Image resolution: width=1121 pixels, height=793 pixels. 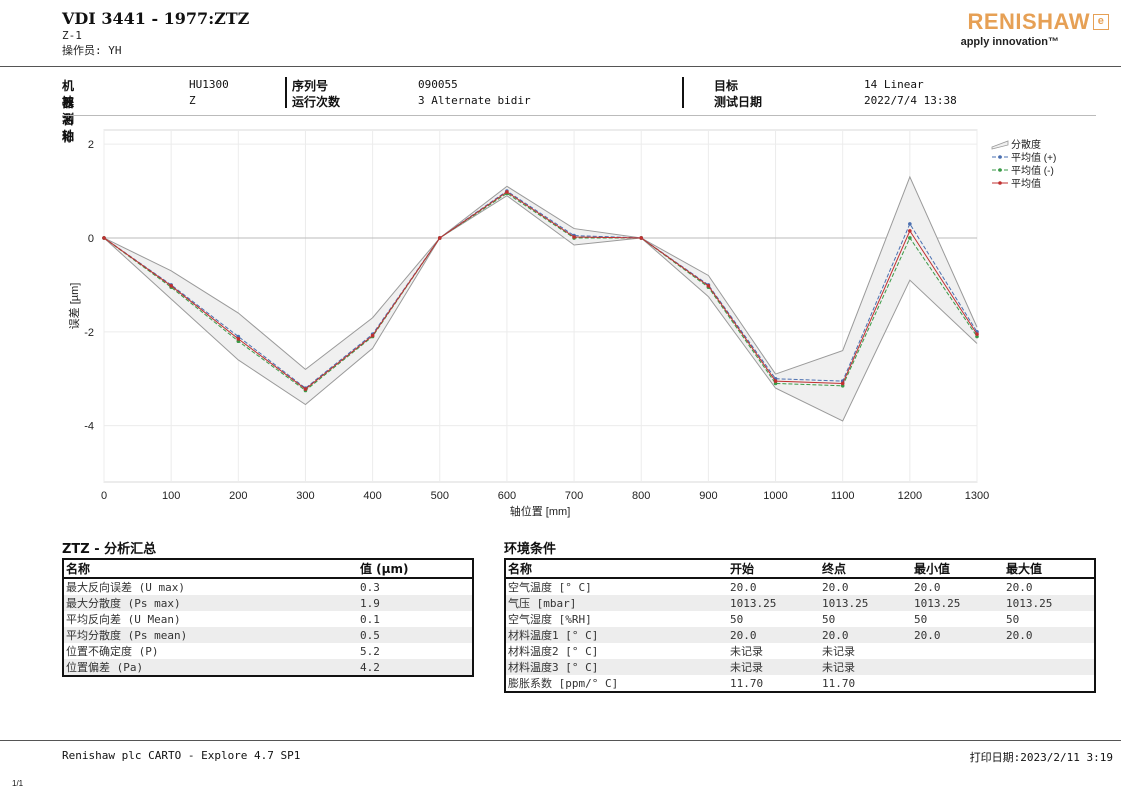 I want to click on cell: 0.1, so click(x=370, y=619).